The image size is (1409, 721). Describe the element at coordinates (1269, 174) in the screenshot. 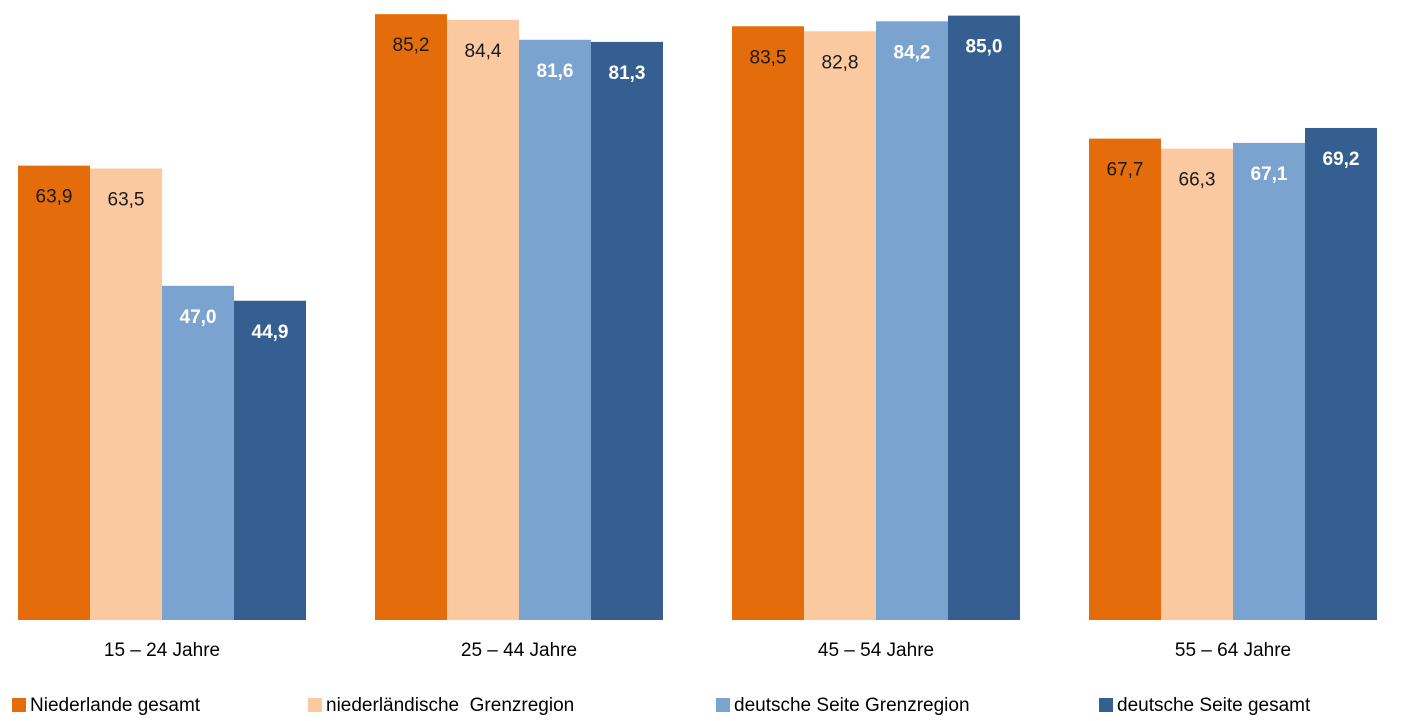

I see `data-label: 67,1` at that location.